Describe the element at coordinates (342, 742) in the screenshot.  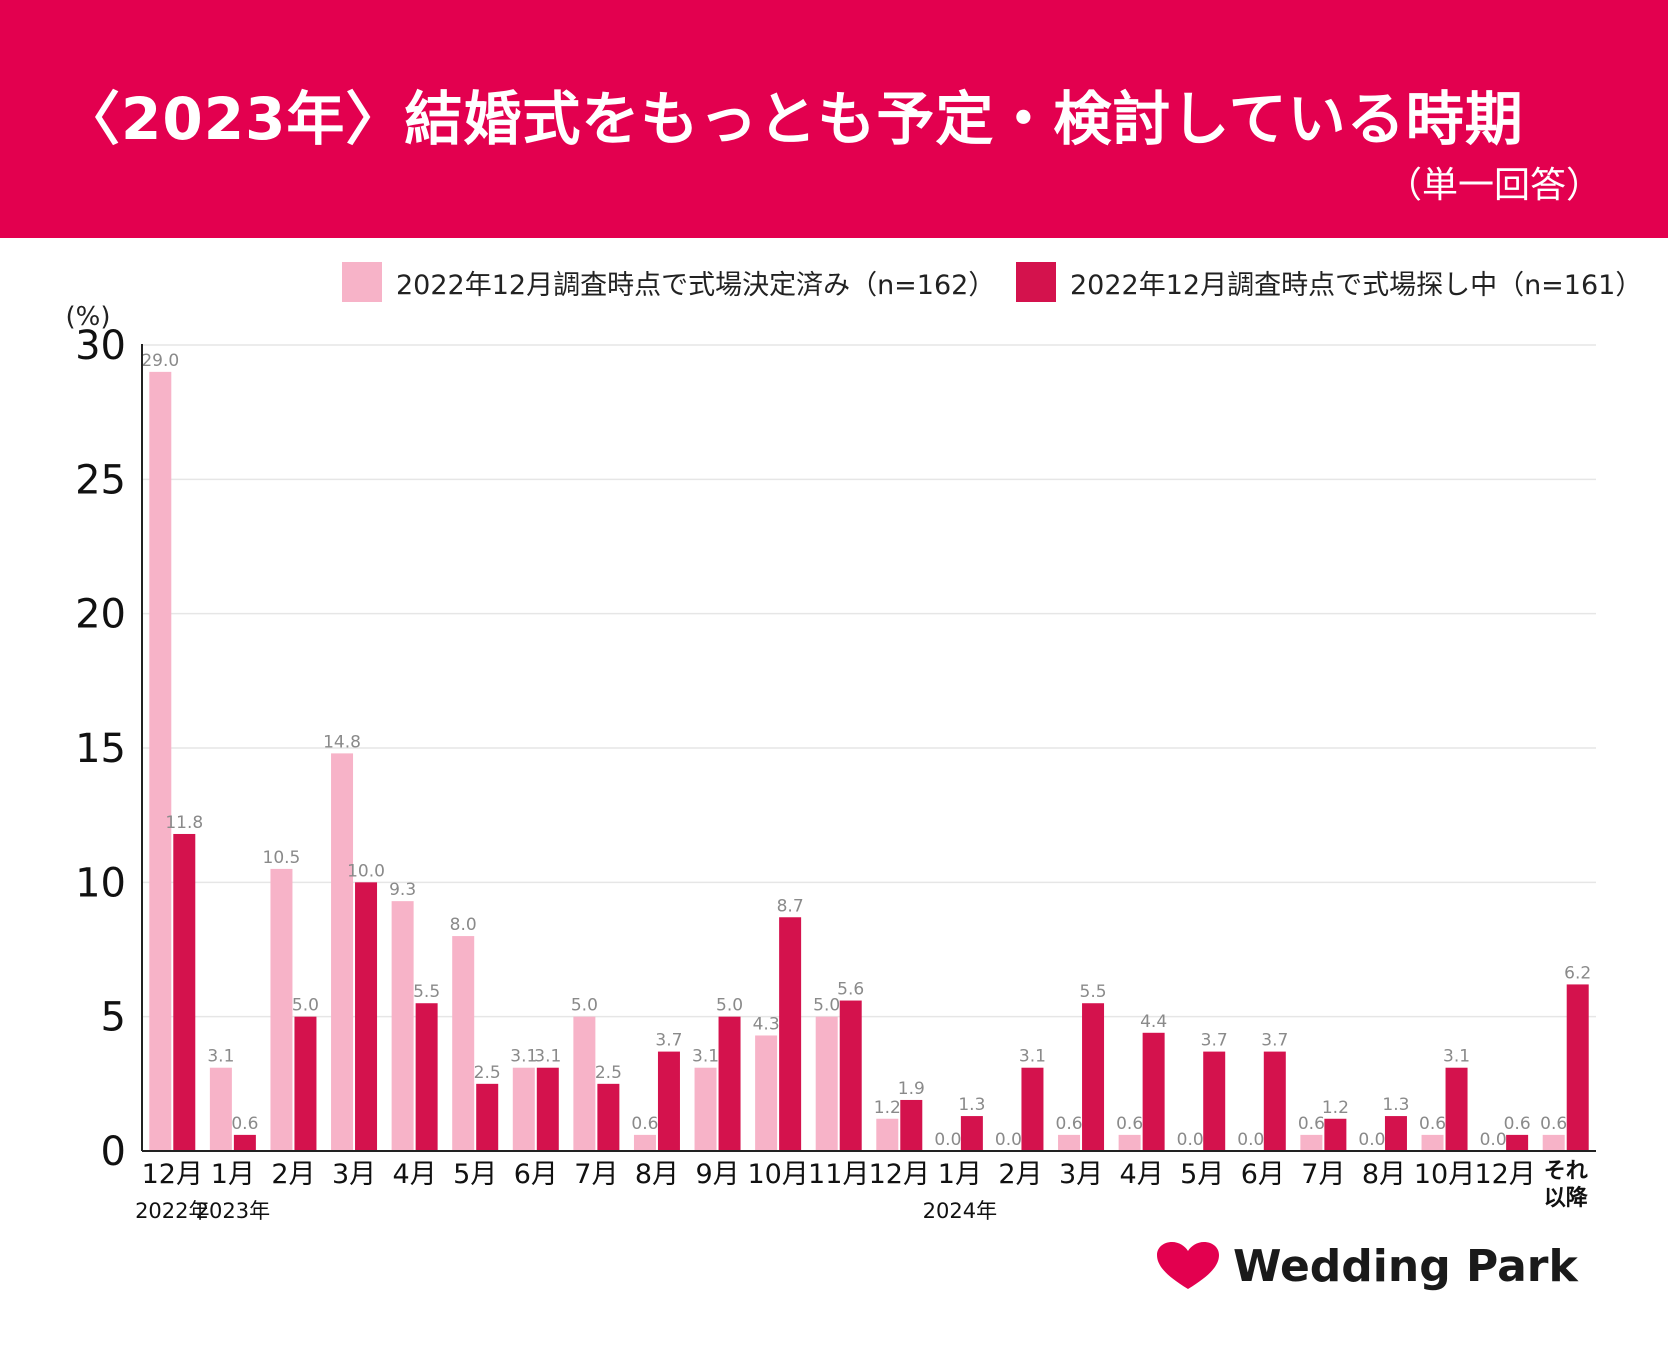
I see `data-label: 14.8` at that location.